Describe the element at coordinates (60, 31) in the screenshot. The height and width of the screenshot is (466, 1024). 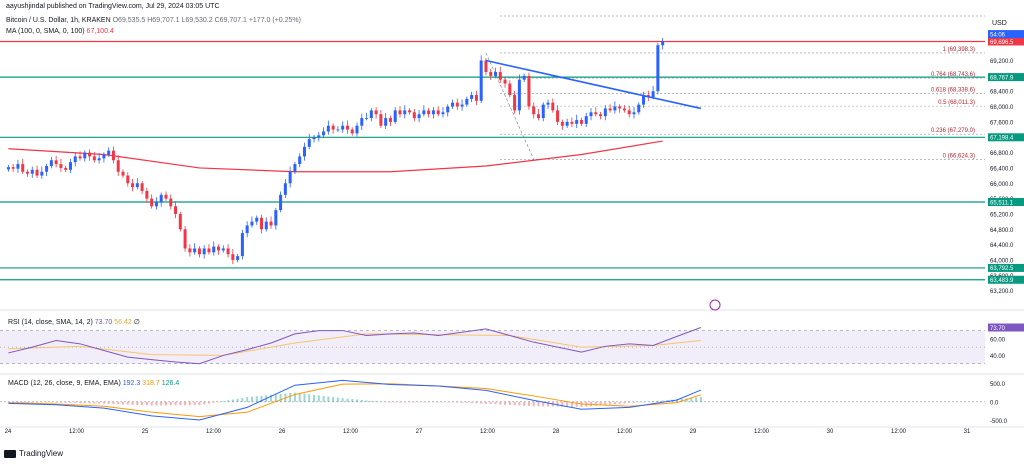
I see `ma-legend: MA (100, 0, SMA, 0, 100) 67,100.4` at that location.